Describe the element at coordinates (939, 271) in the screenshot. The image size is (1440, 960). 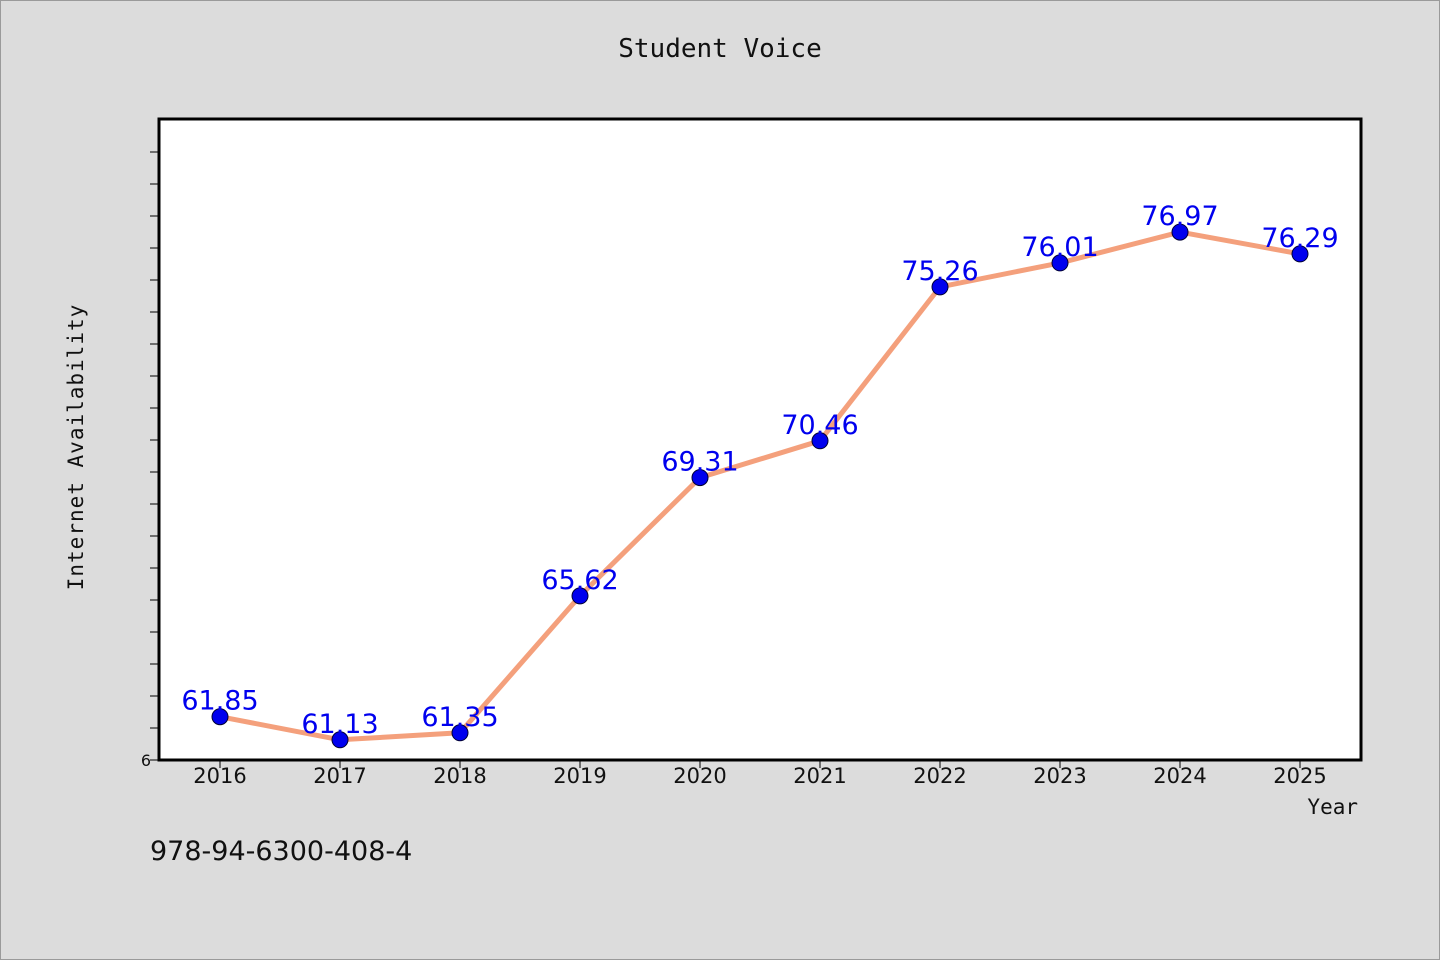
I see `data-label: 75.26` at that location.